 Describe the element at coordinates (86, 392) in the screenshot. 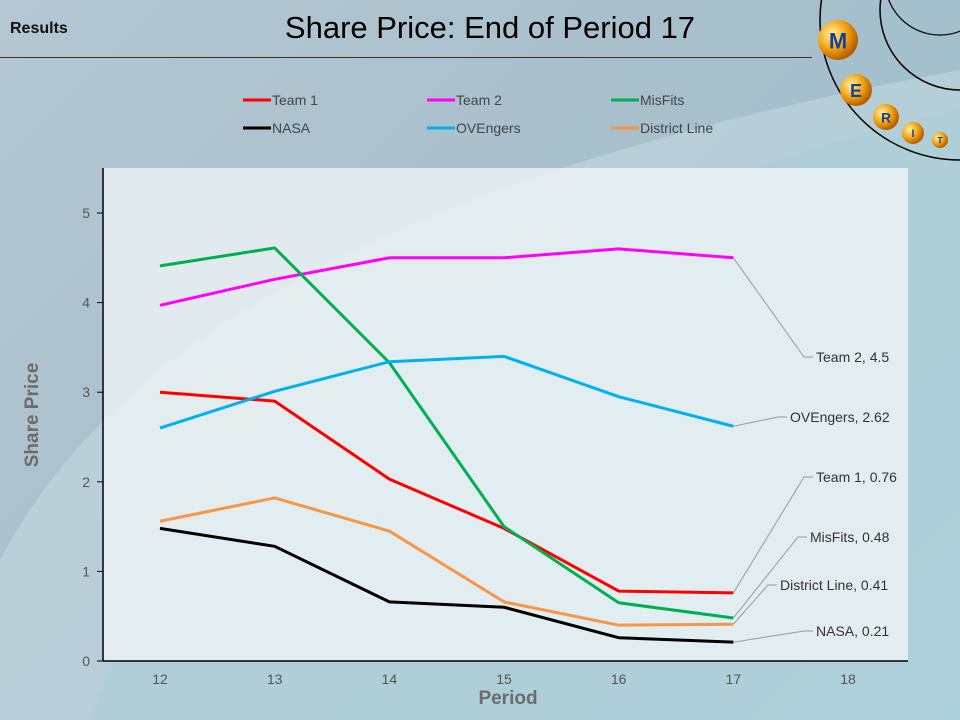

I see `y-tick-label: 3` at that location.